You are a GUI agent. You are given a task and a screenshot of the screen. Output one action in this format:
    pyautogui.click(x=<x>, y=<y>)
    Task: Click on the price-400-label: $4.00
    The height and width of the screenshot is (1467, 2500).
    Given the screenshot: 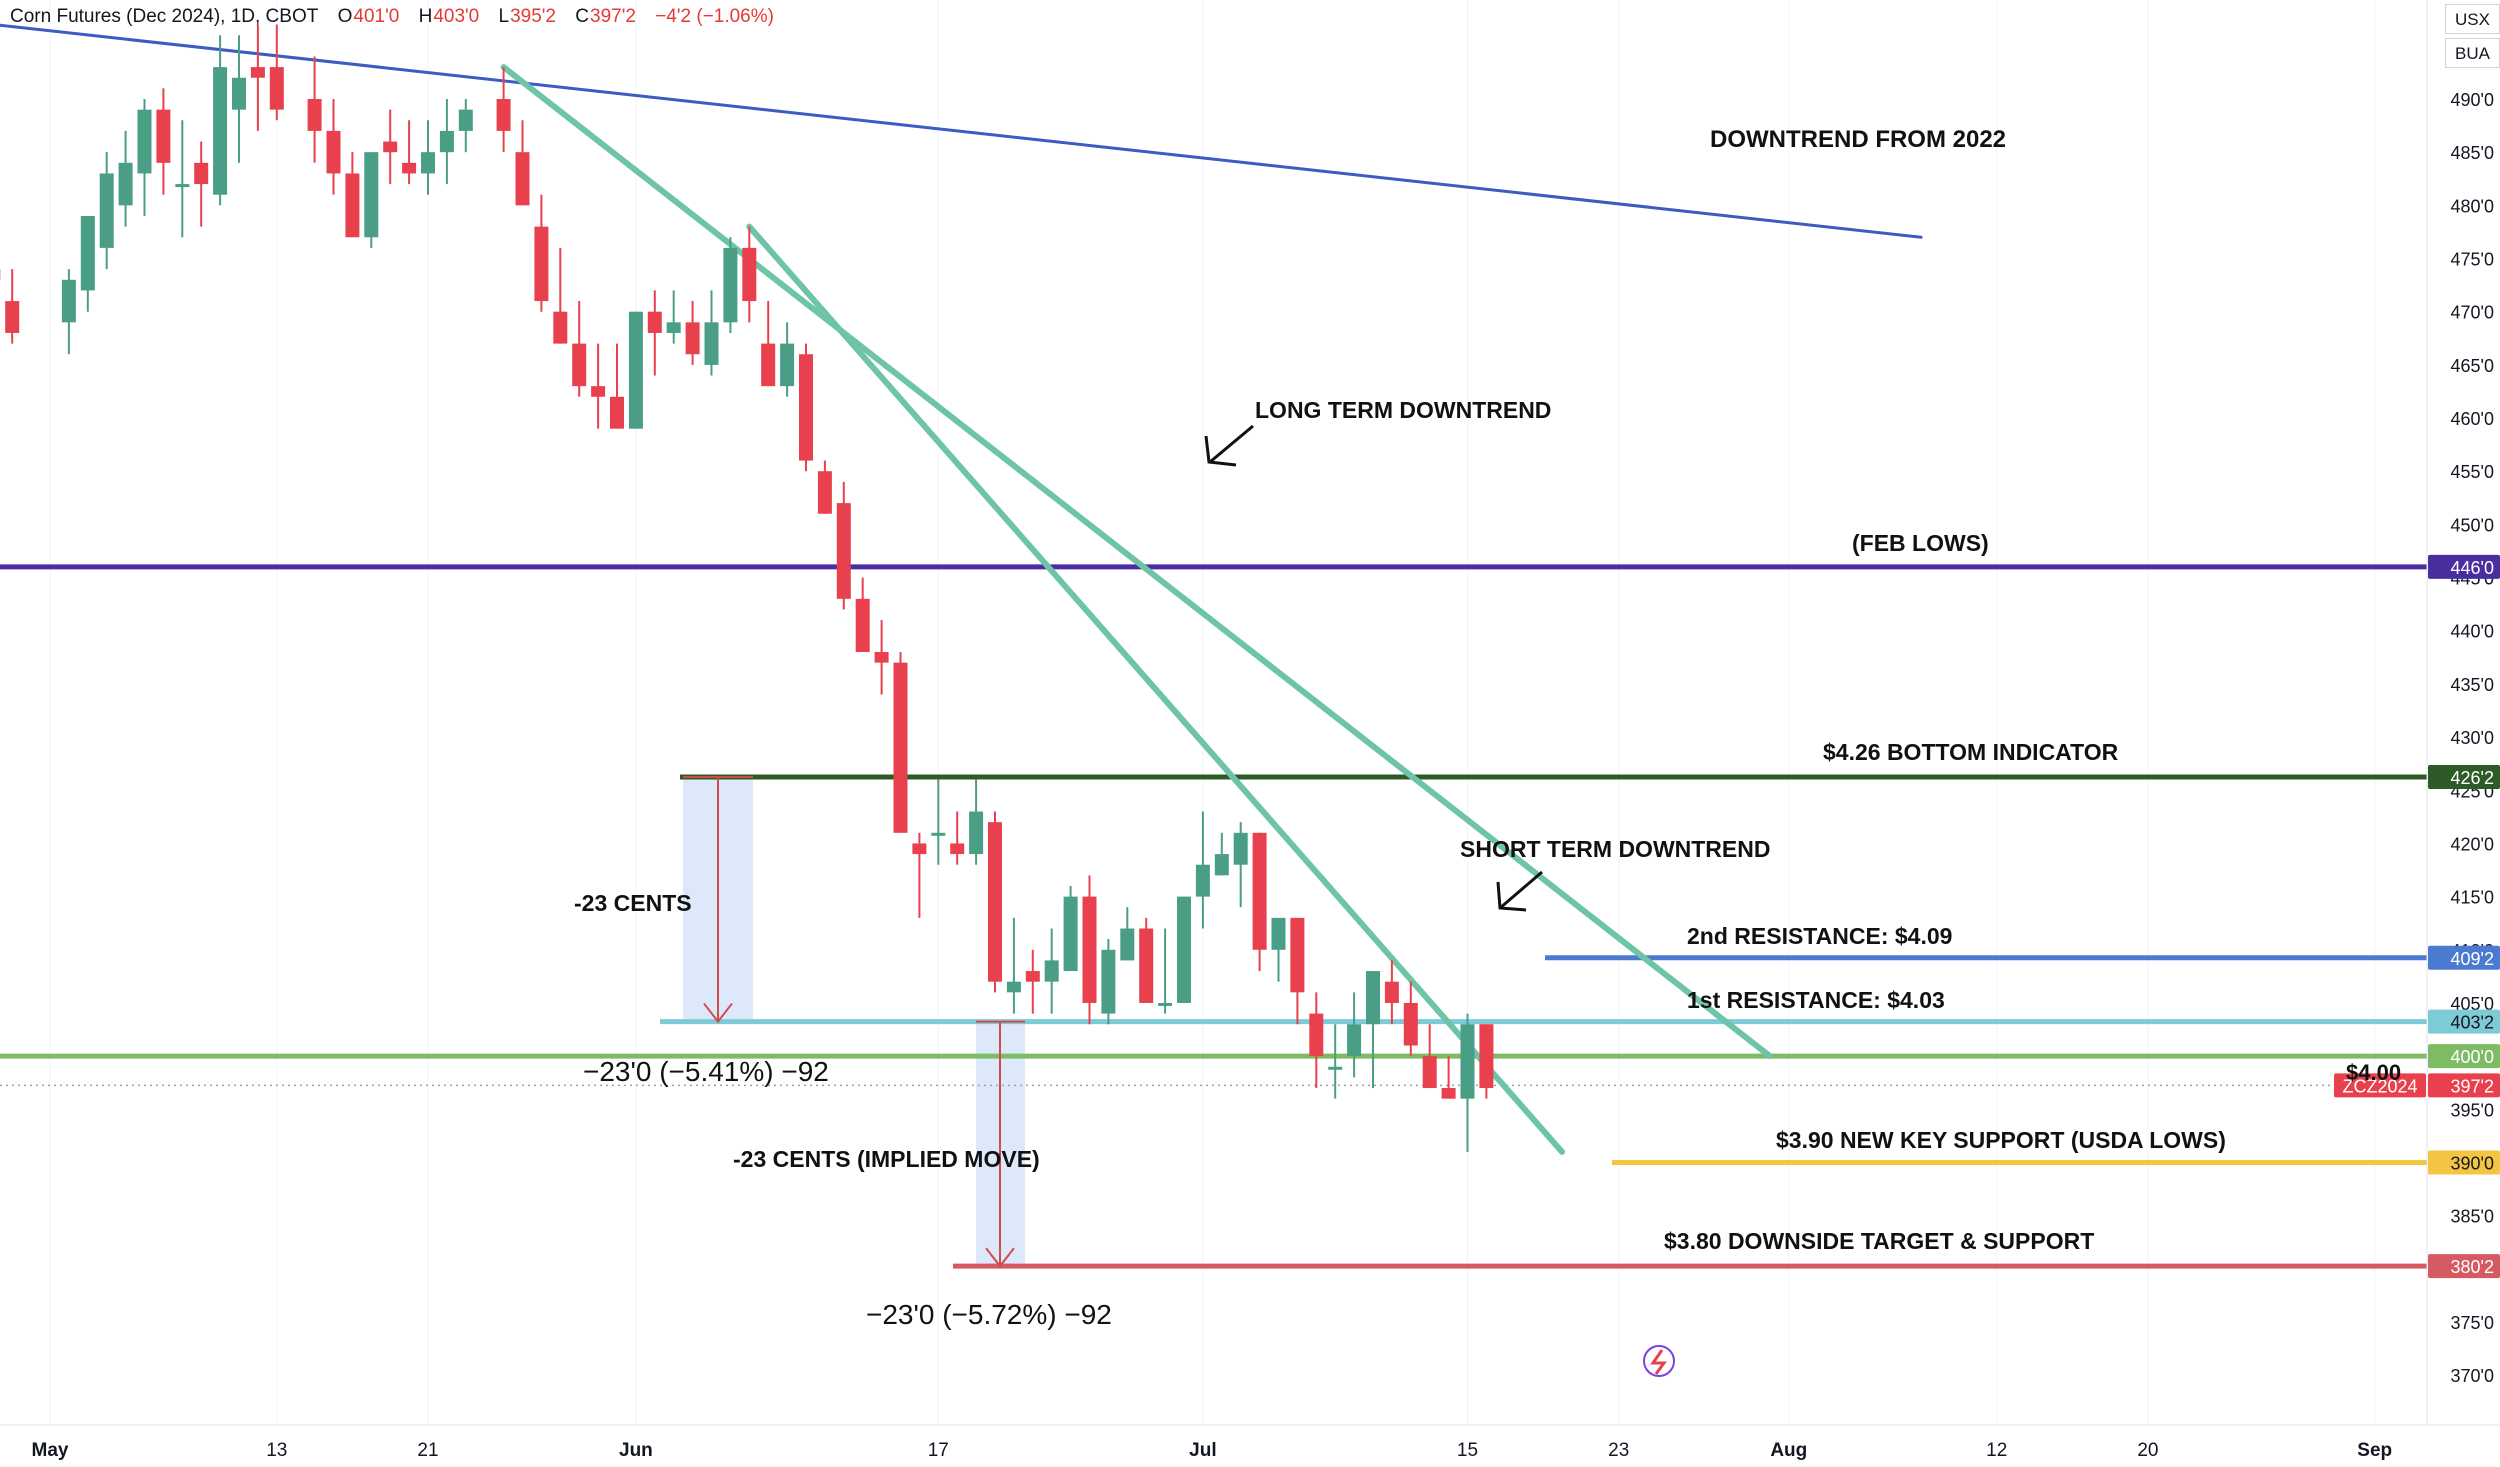 What is the action you would take?
    pyautogui.click(x=2373, y=1072)
    